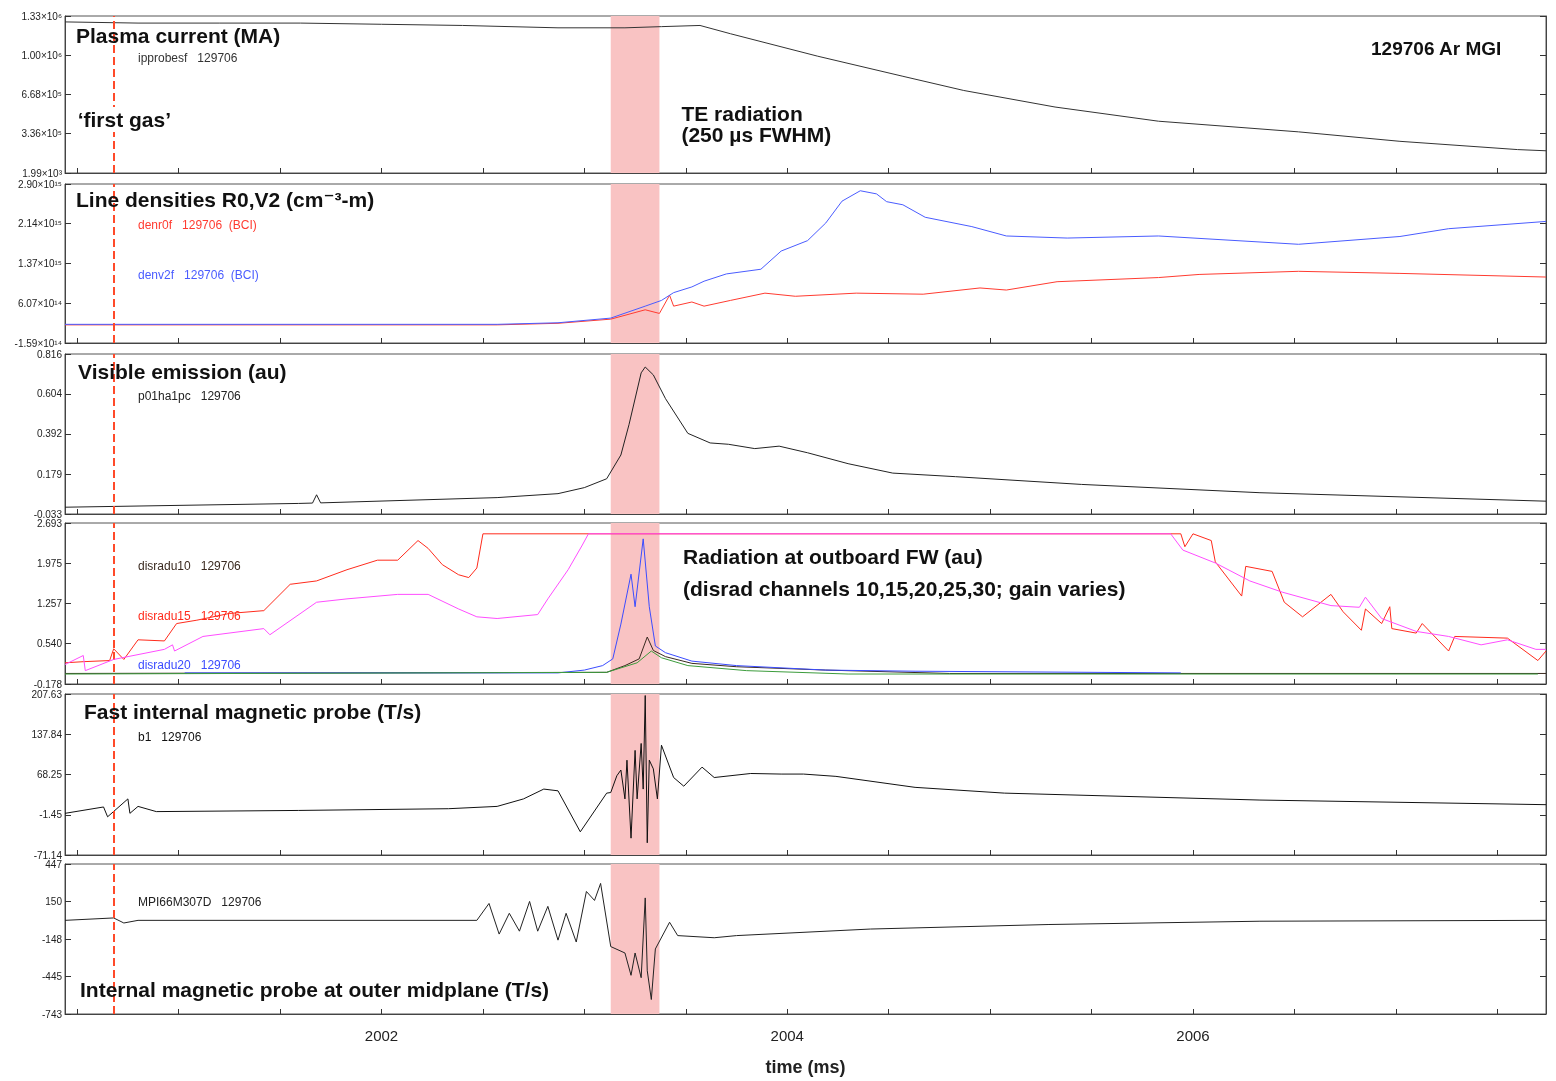 The height and width of the screenshot is (1081, 1556). I want to click on y-tick-label: 150, so click(54, 901).